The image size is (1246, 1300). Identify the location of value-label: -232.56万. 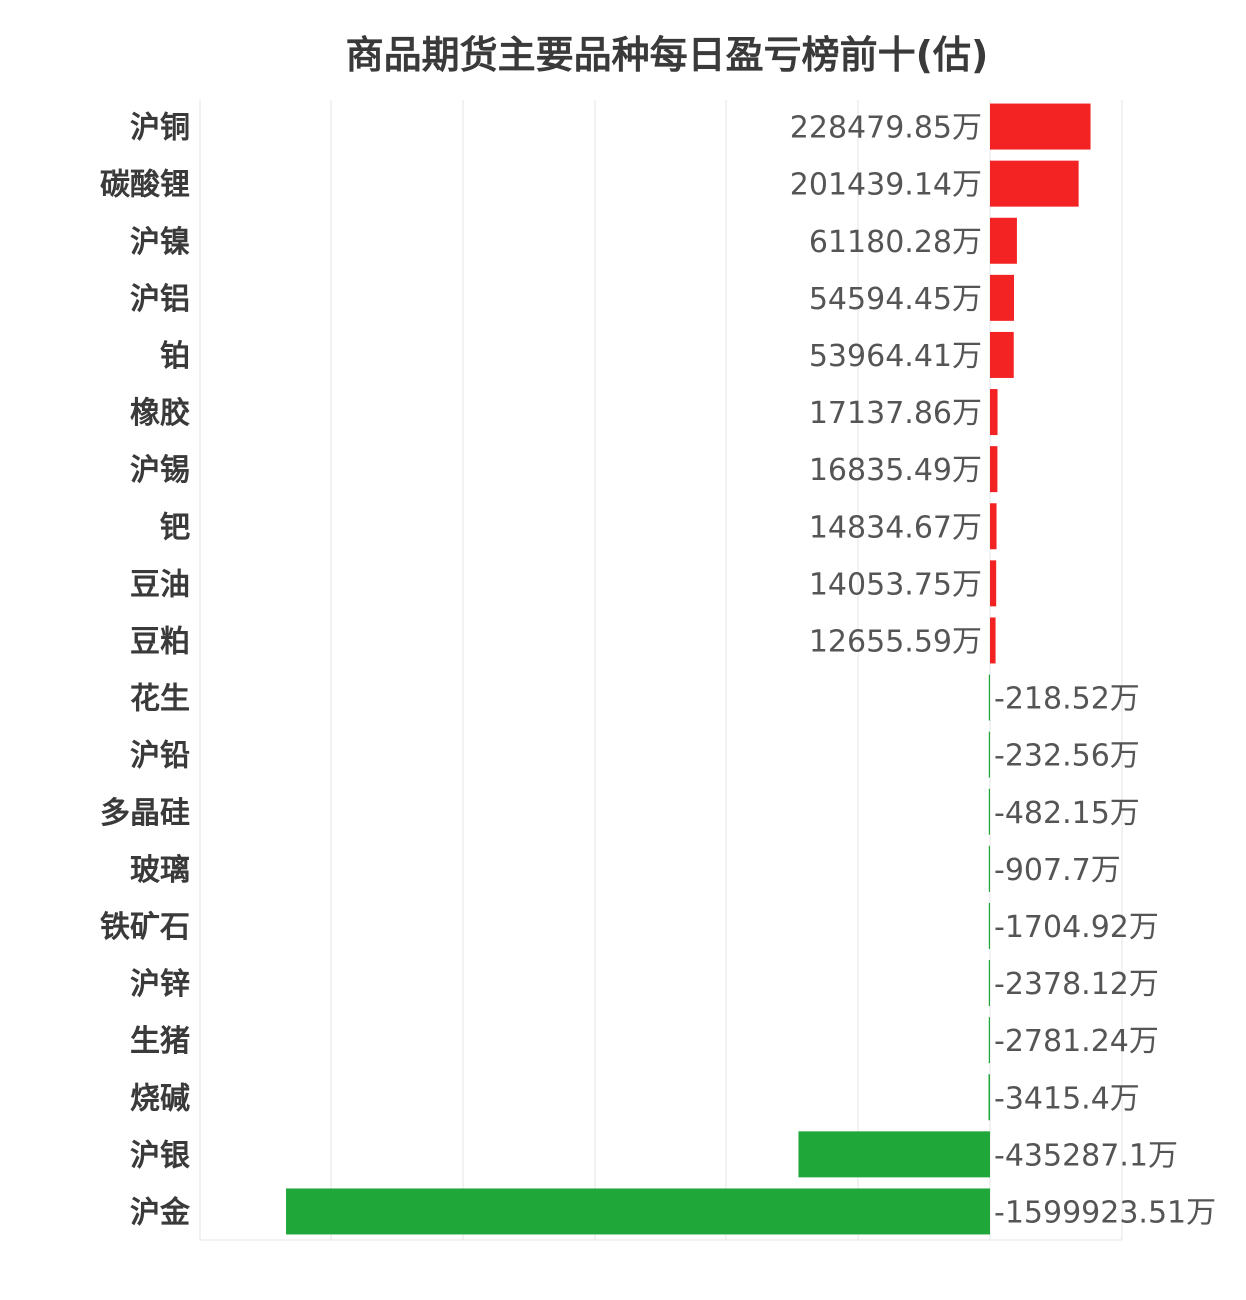
(1067, 756).